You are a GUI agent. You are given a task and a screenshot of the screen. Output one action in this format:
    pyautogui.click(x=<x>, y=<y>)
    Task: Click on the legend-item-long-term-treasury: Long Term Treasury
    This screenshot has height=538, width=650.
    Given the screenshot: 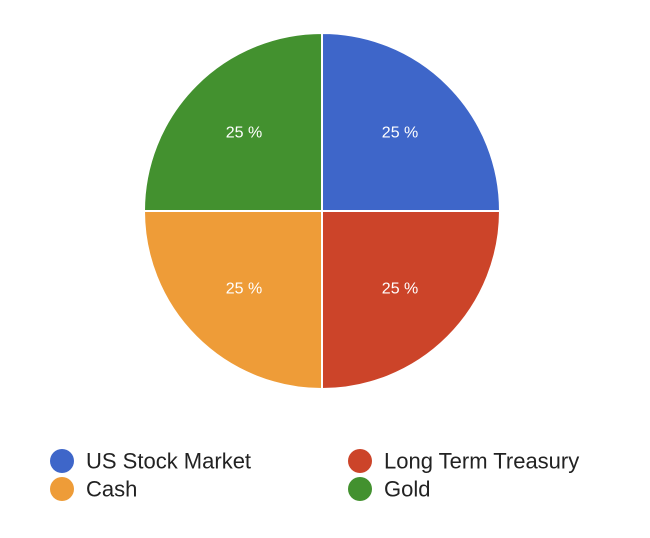 What is the action you would take?
    pyautogui.click(x=463, y=461)
    